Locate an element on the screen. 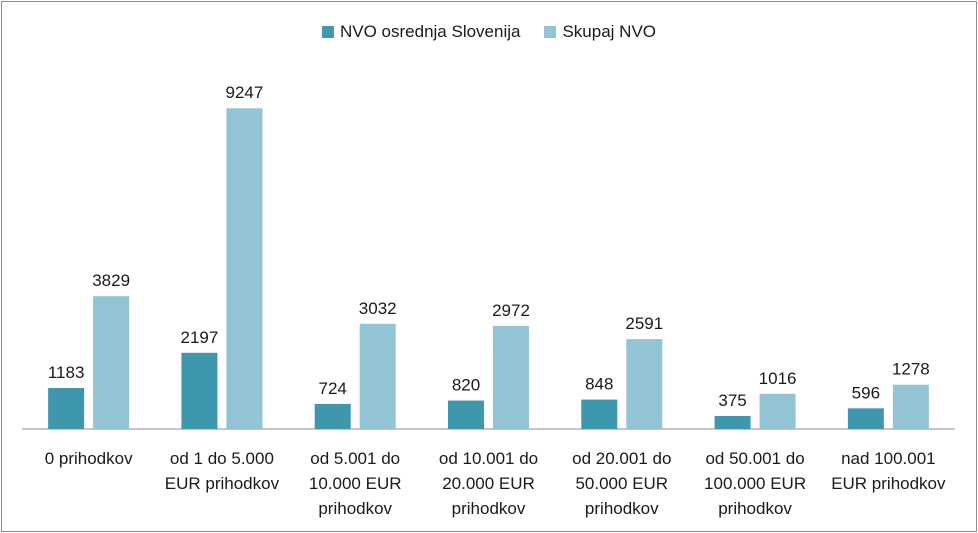 Image resolution: width=978 pixels, height=533 pixels. data-label-series-1-cat-2: 2197 is located at coordinates (200, 337).